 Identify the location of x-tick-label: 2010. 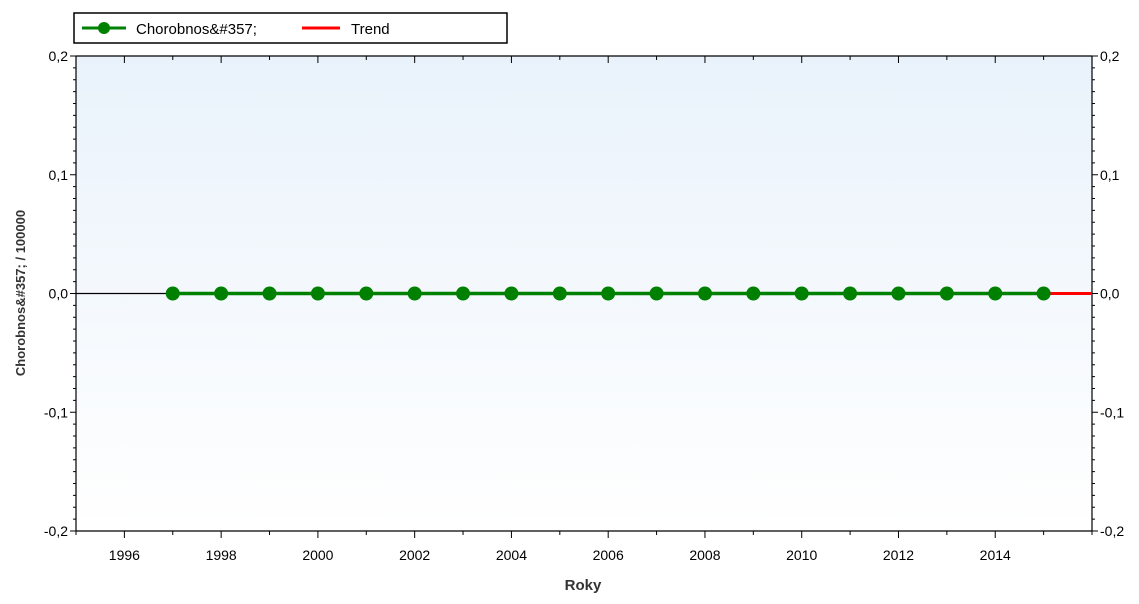
(801, 555).